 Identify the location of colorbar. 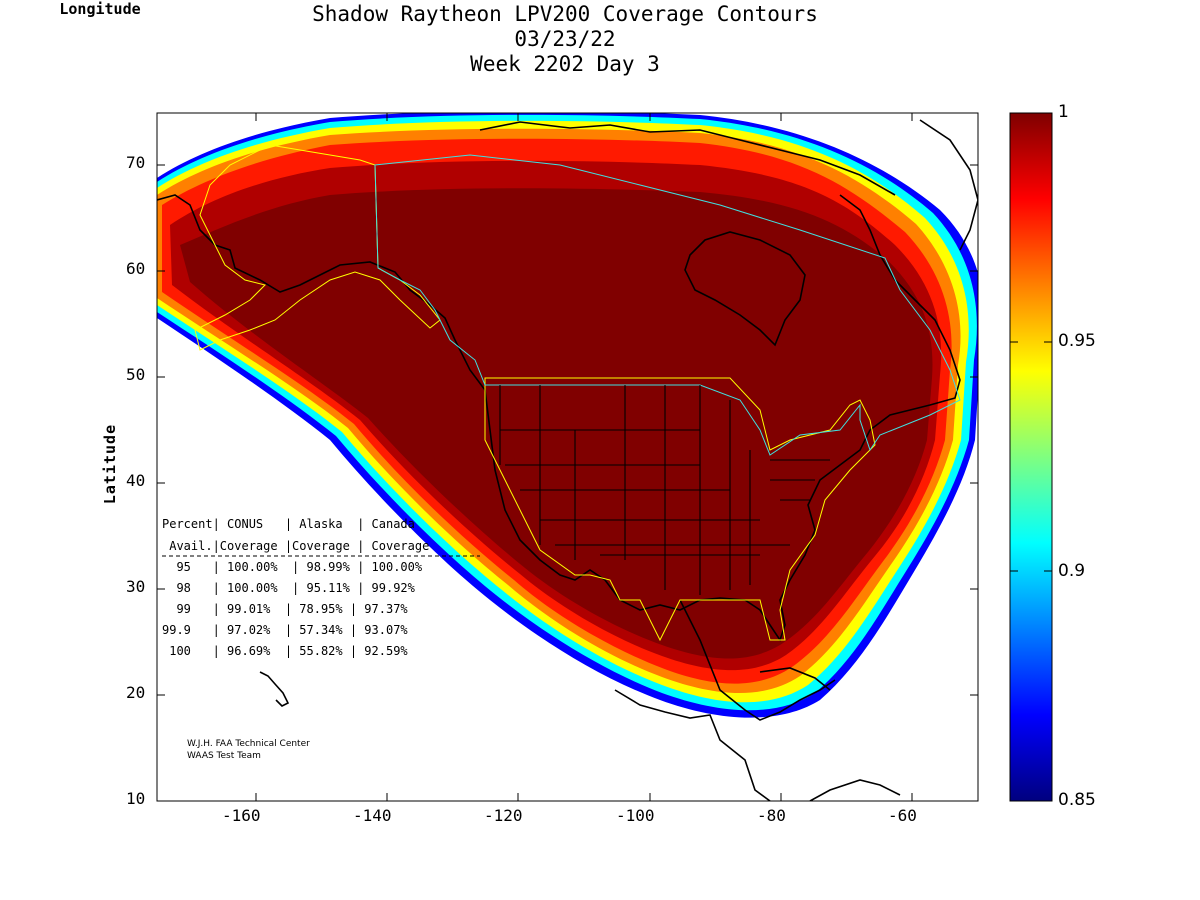
(1031, 457).